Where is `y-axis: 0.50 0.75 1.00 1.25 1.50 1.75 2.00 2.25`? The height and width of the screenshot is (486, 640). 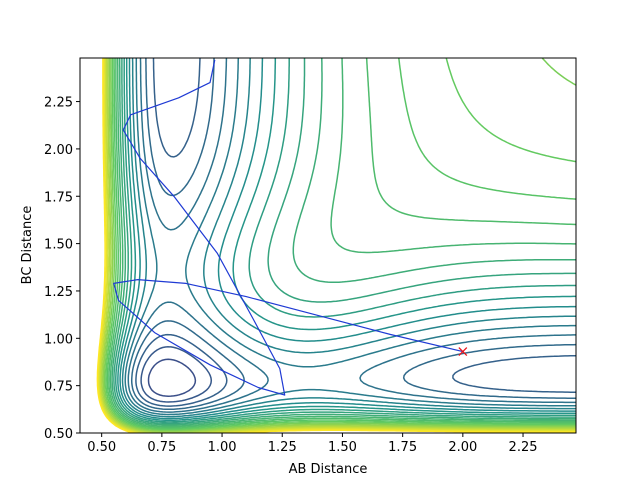 y-axis: 0.50 0.75 1.00 1.25 1.50 1.75 2.00 2.25 is located at coordinates (62, 269).